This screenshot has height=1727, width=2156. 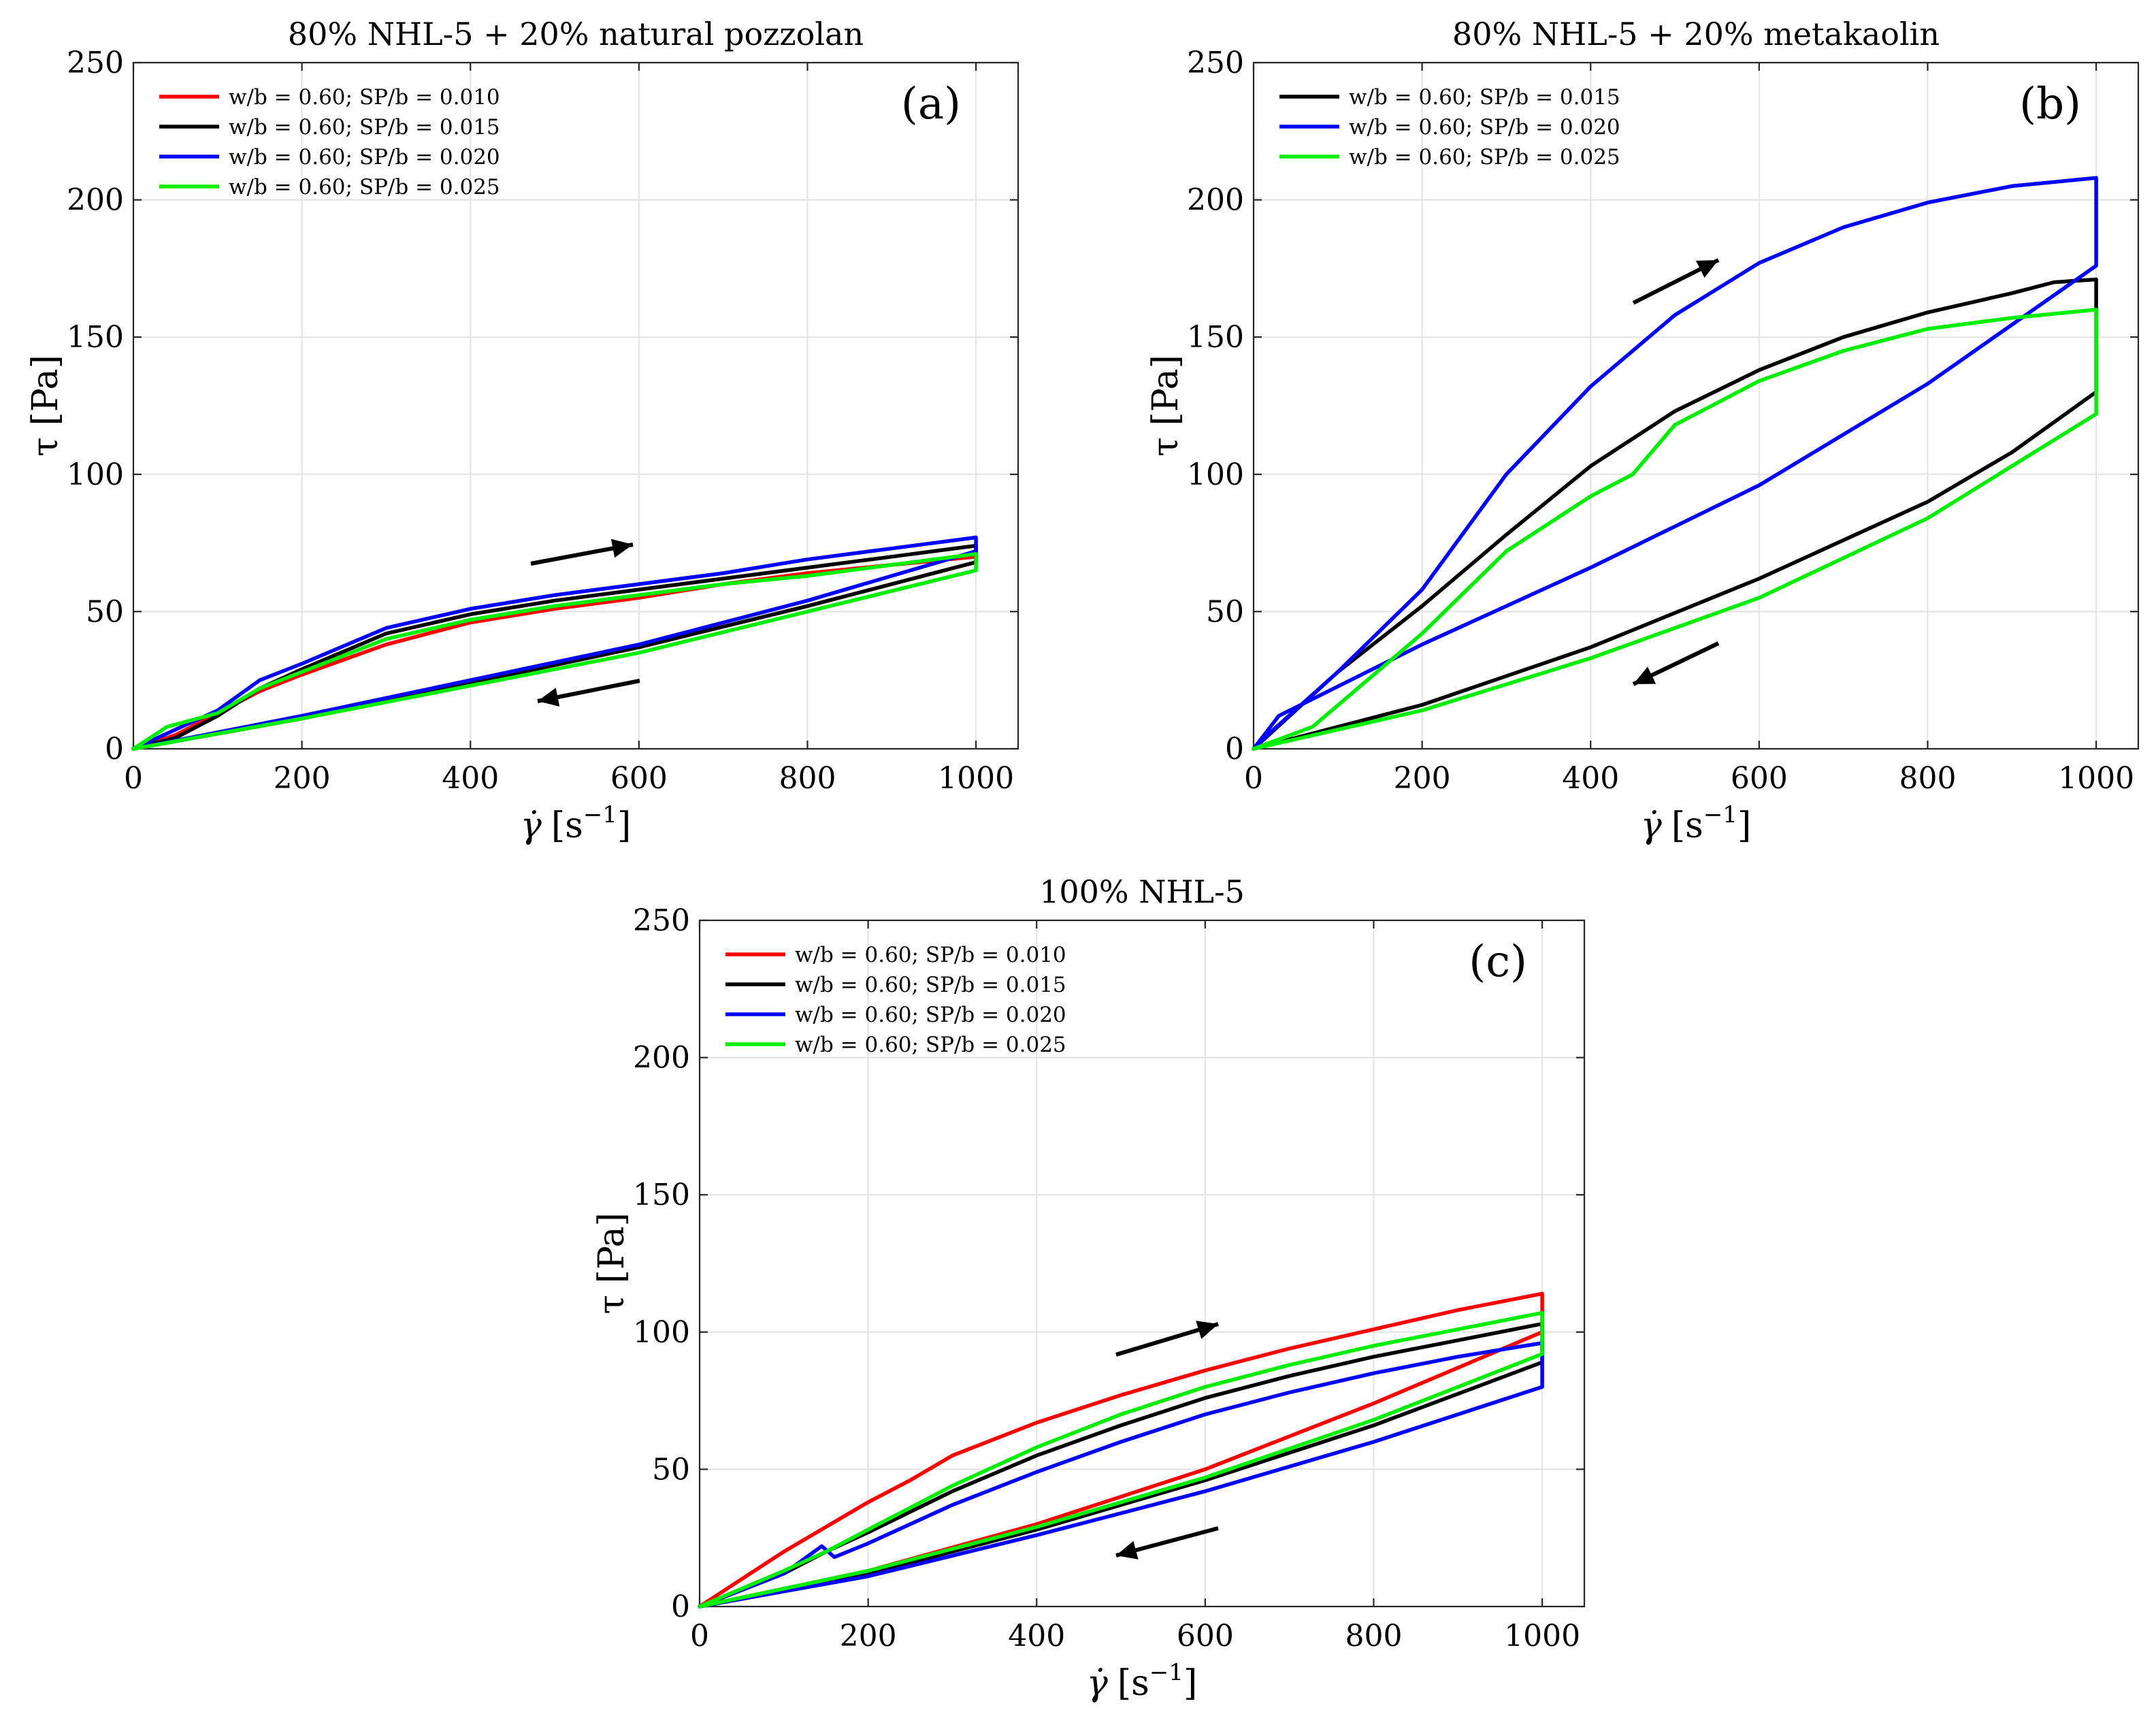 I want to click on panel-tag: (a), so click(x=931, y=104).